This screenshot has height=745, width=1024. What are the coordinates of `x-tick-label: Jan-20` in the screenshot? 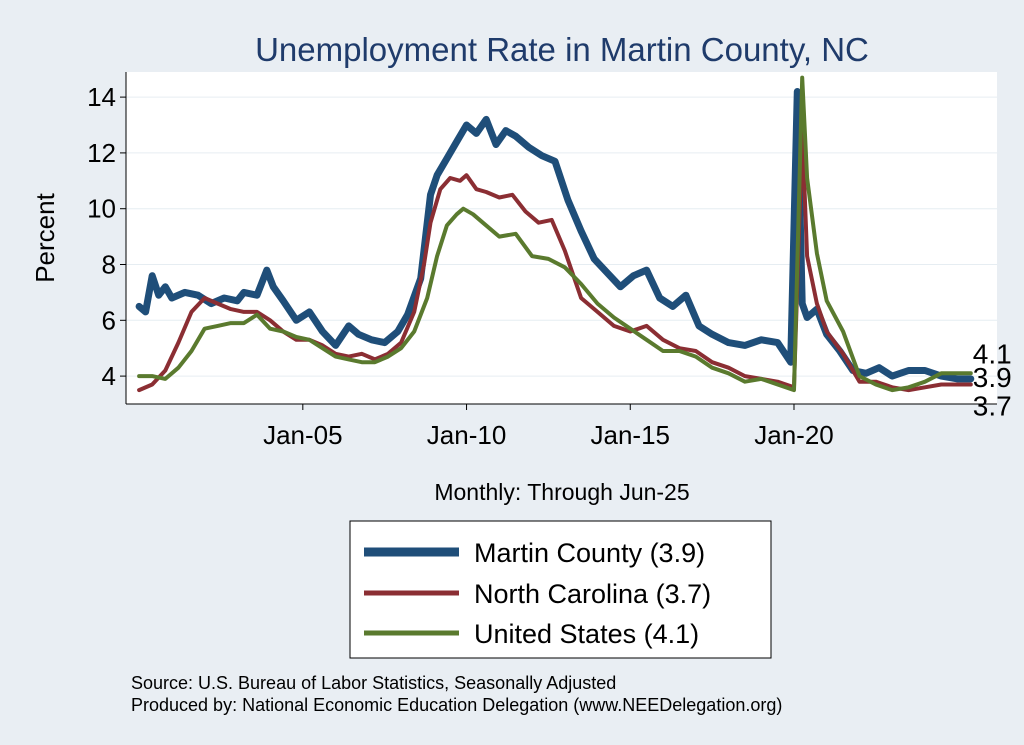 It's located at (794, 435).